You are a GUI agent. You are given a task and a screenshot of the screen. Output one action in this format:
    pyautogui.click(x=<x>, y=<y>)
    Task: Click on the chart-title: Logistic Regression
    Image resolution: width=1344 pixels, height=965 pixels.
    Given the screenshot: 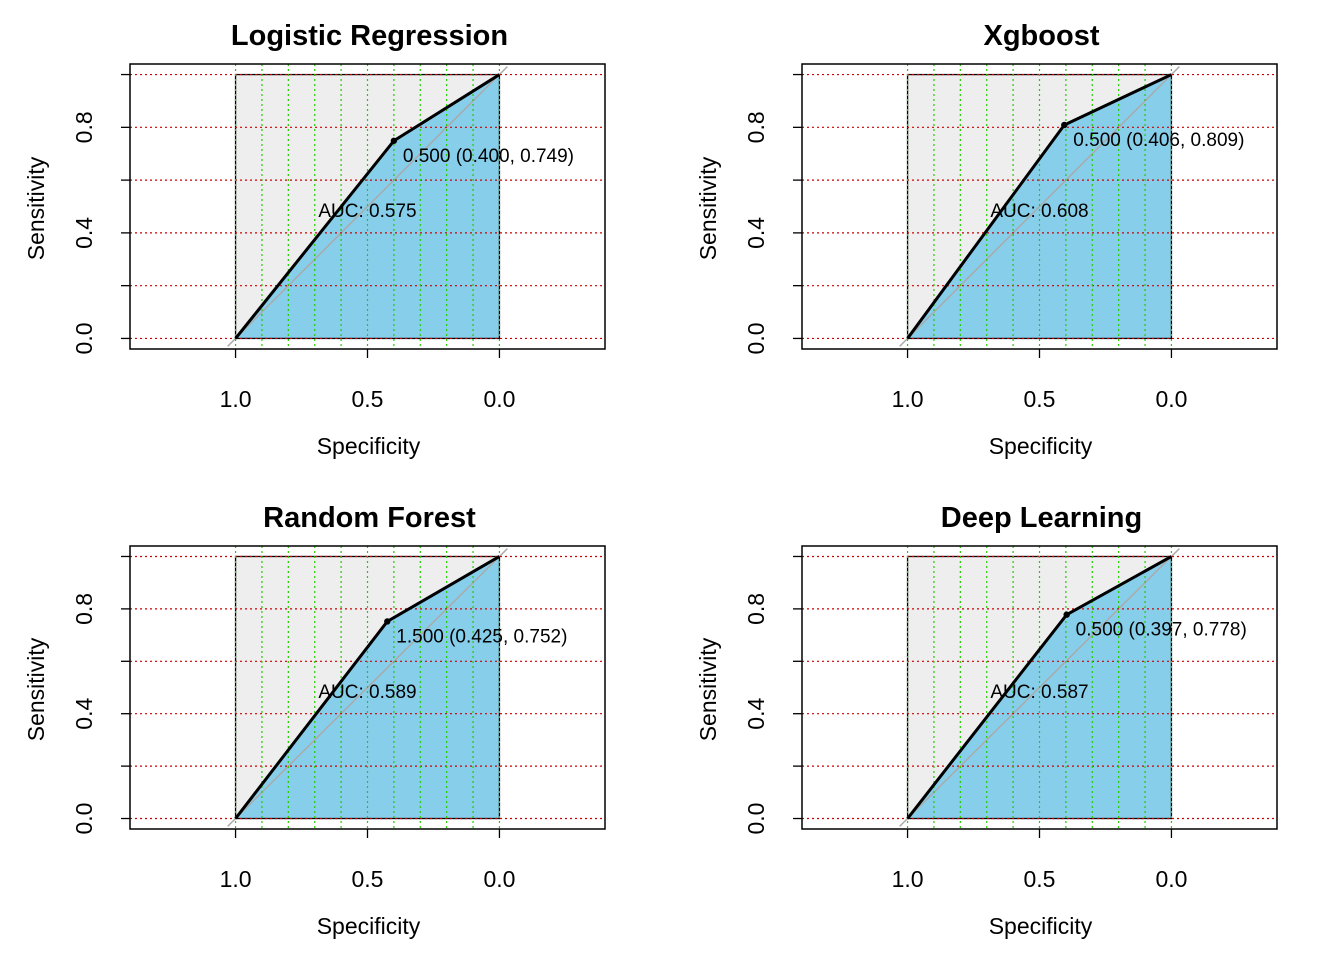 What is the action you would take?
    pyautogui.click(x=369, y=36)
    